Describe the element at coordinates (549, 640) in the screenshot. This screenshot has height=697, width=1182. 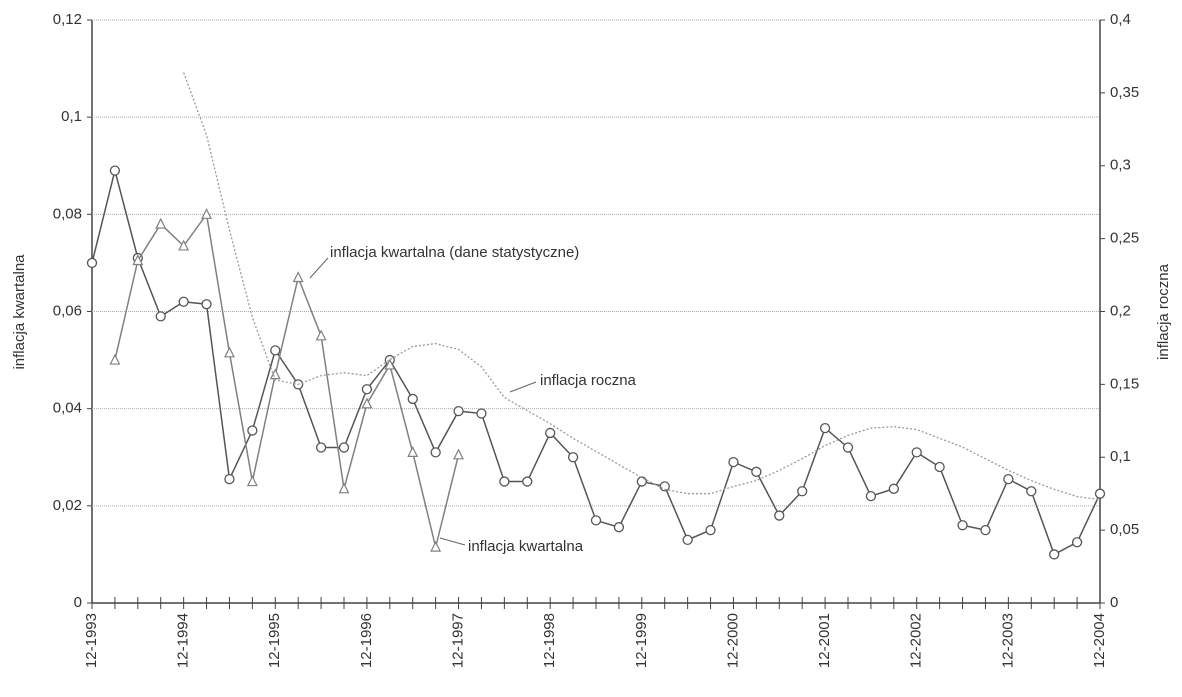
I see `x-tick-label: 12-1998` at that location.